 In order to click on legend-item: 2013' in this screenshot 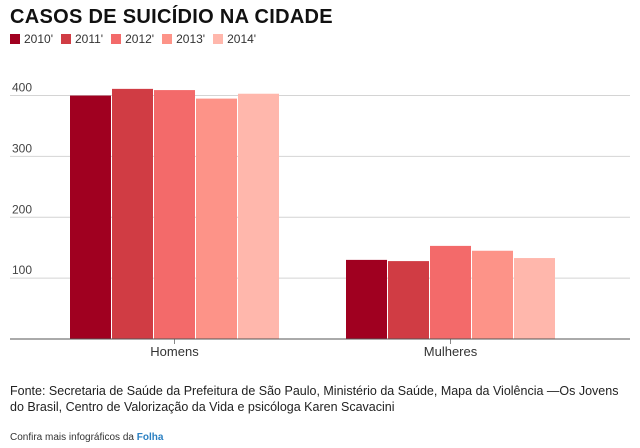, I will do `click(183, 39)`.